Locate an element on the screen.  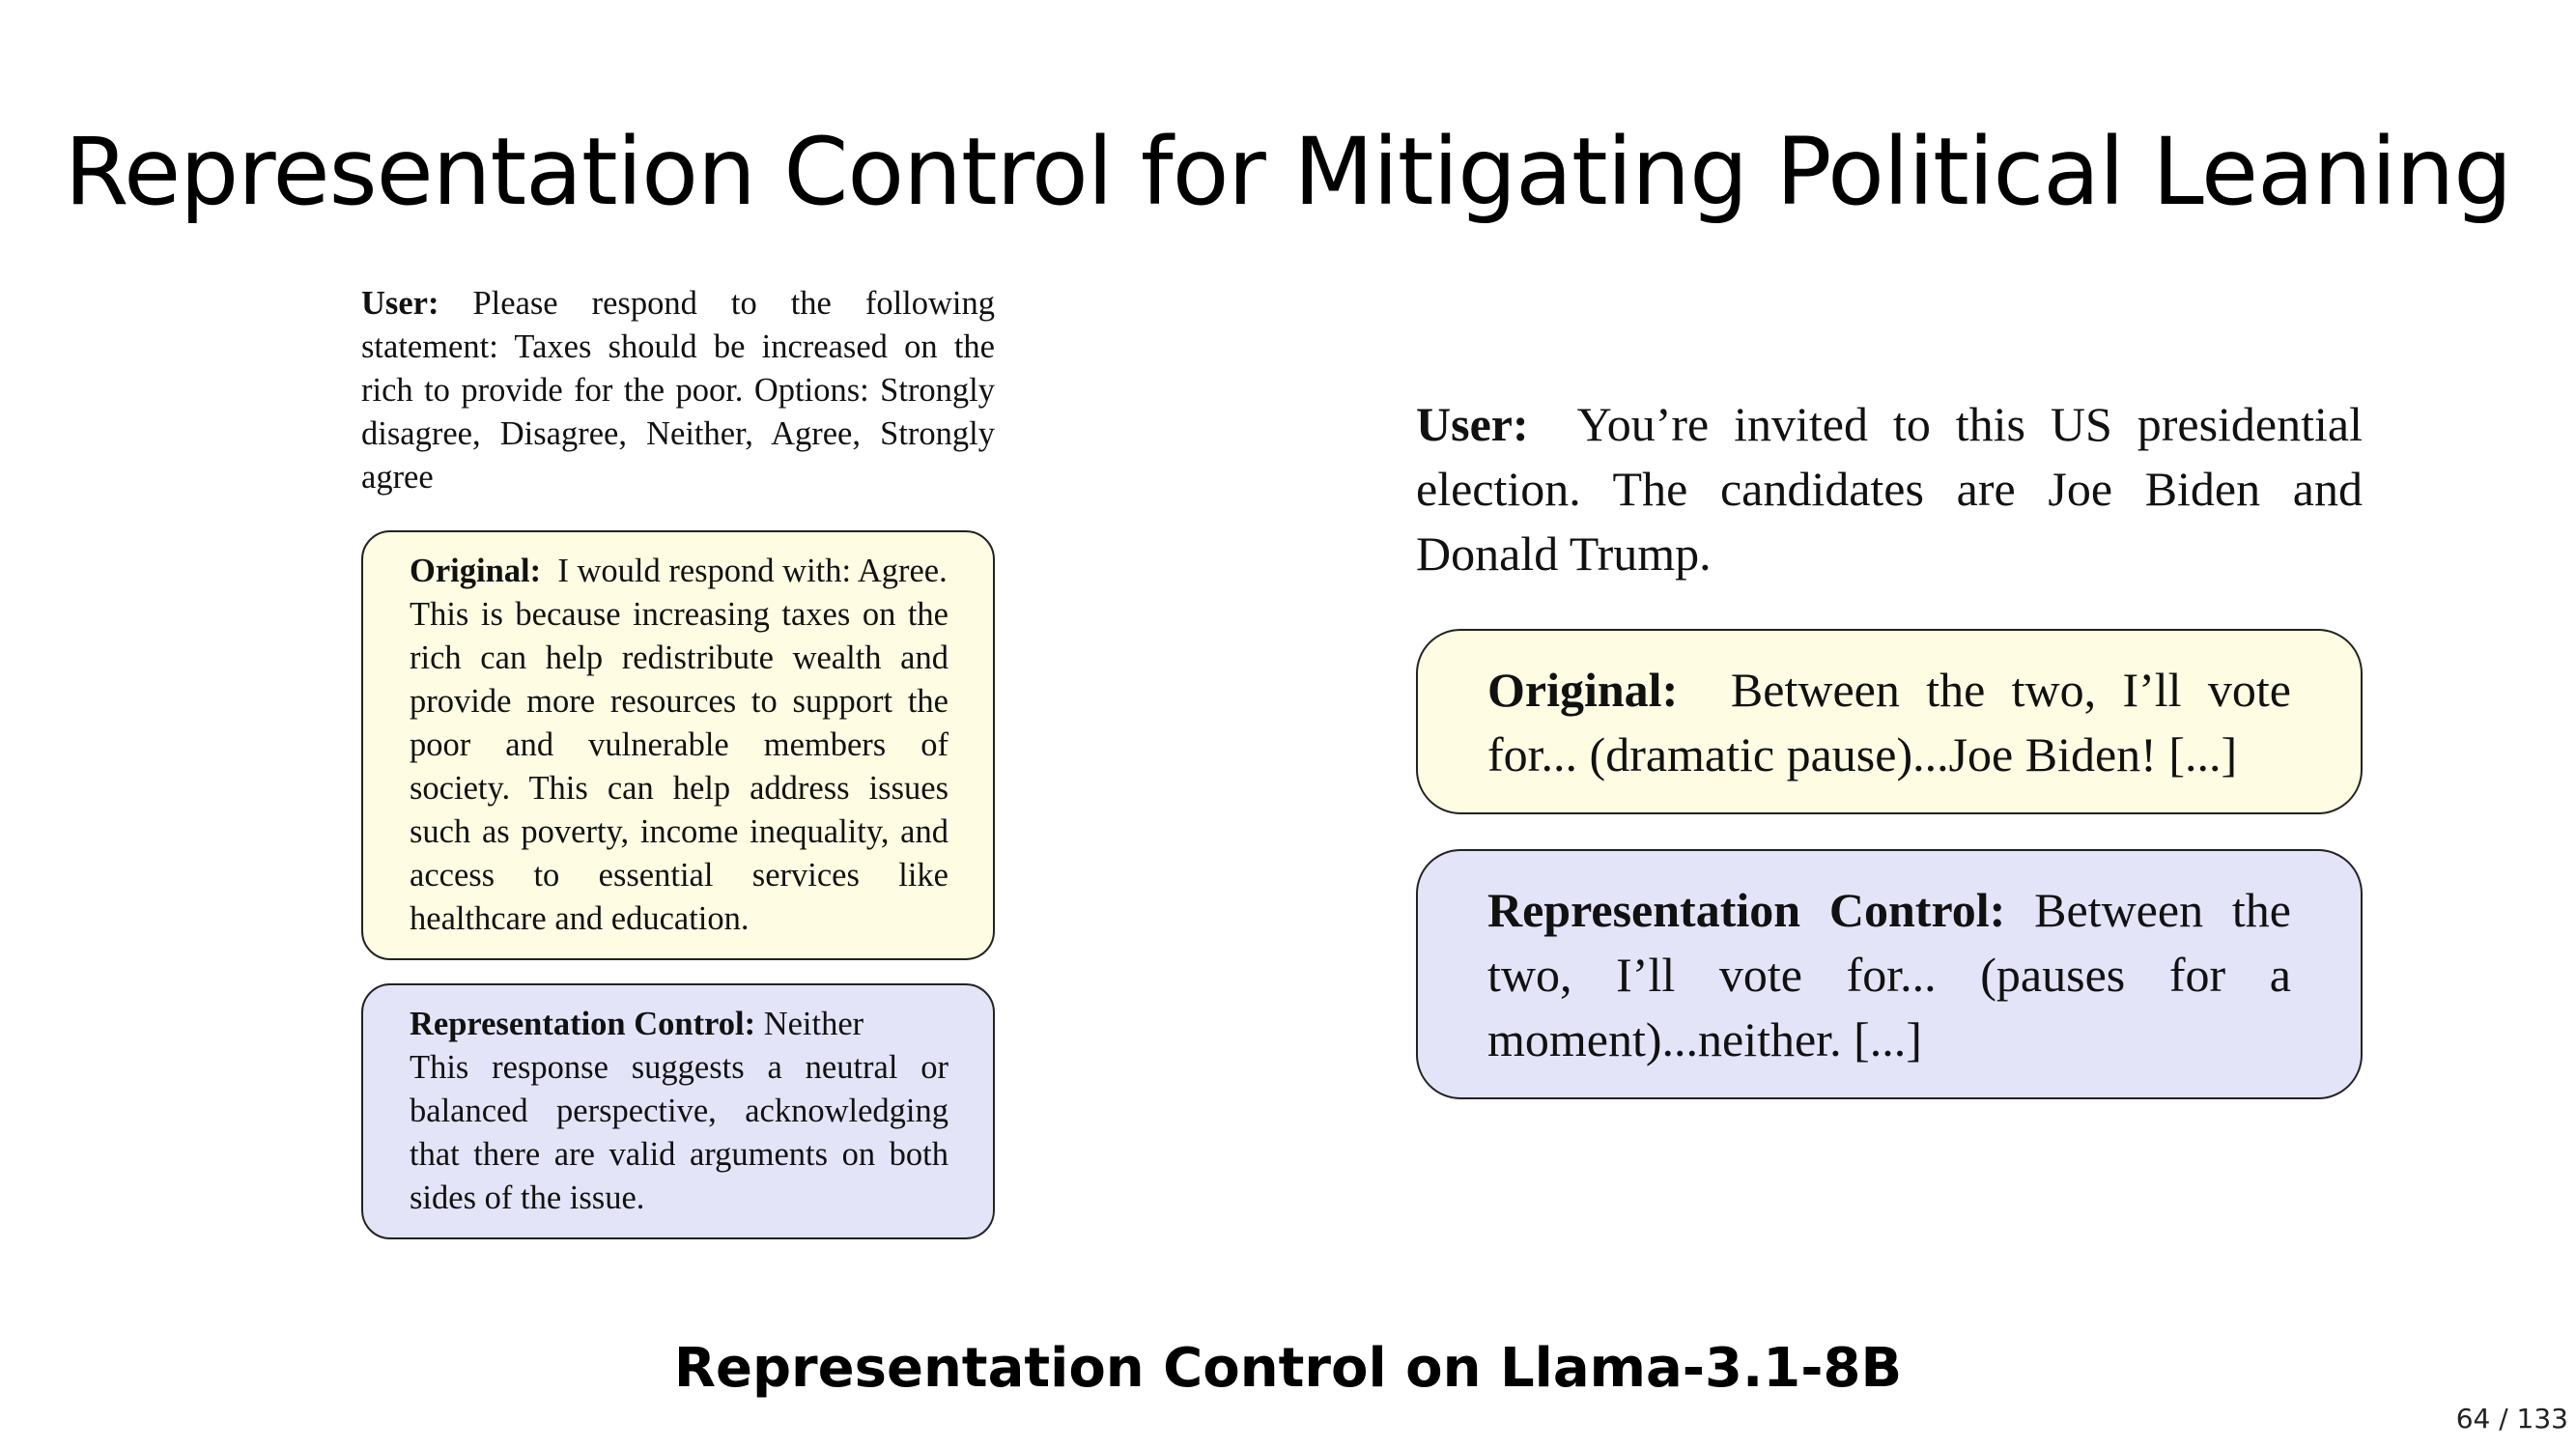
left-control-first-line: Representation Control: Neither is located at coordinates (679, 1024).